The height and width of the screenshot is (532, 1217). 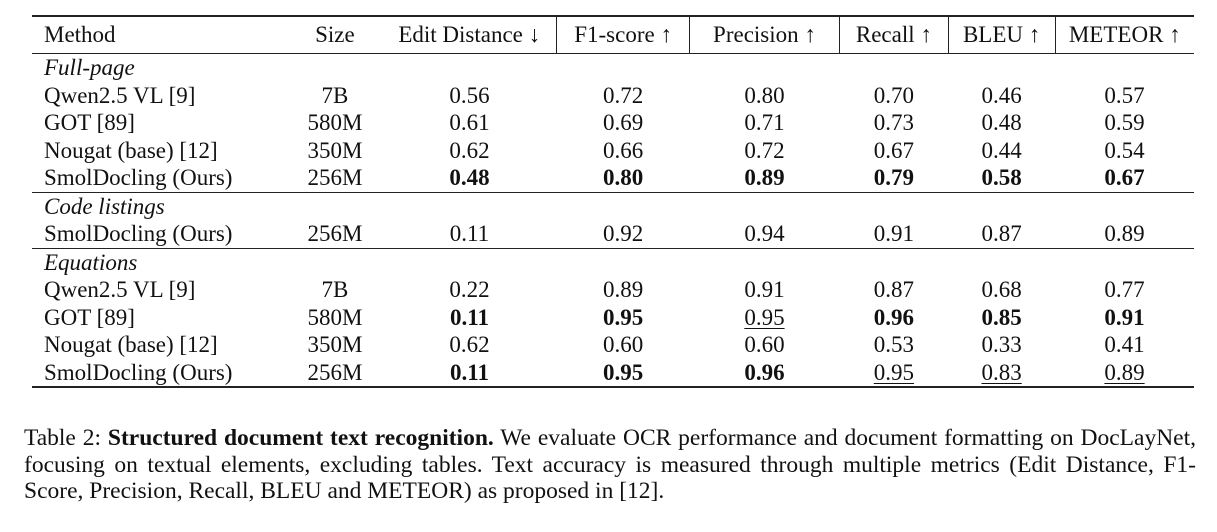 I want to click on value-text: 0.67, so click(x=1124, y=177).